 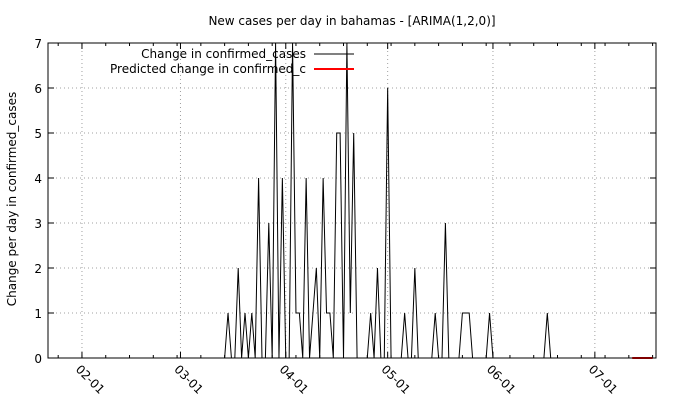 What do you see at coordinates (38, 359) in the screenshot?
I see `y-tick-label: 0` at bounding box center [38, 359].